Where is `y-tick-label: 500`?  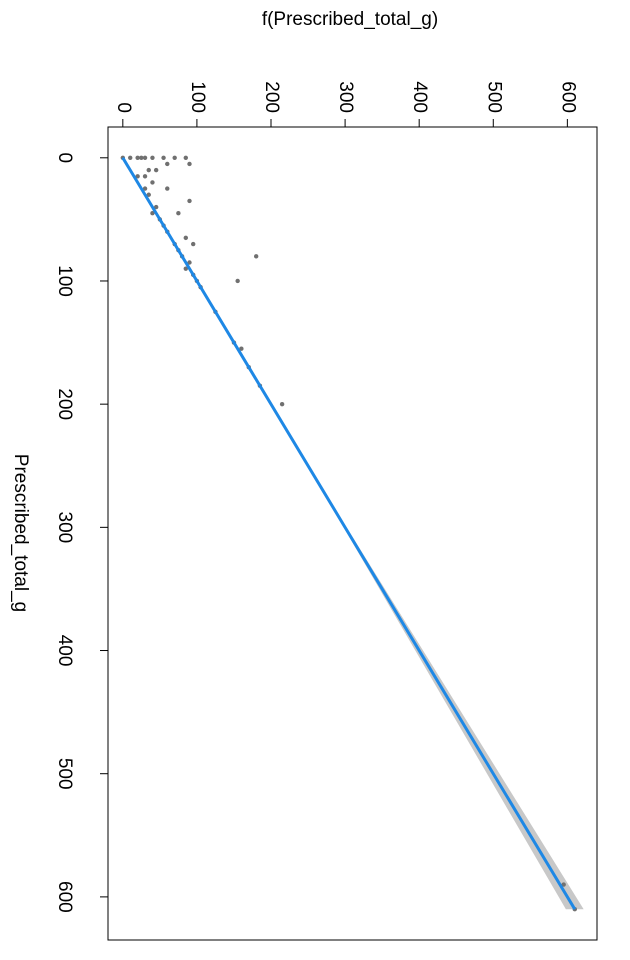
y-tick-label: 500 is located at coordinates (493, 97).